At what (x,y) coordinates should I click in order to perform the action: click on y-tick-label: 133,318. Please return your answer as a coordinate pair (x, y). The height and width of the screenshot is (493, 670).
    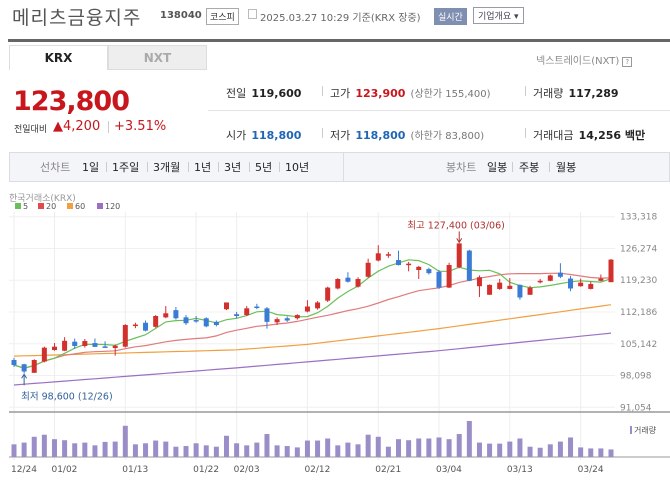
    Looking at the image, I should click on (638, 218).